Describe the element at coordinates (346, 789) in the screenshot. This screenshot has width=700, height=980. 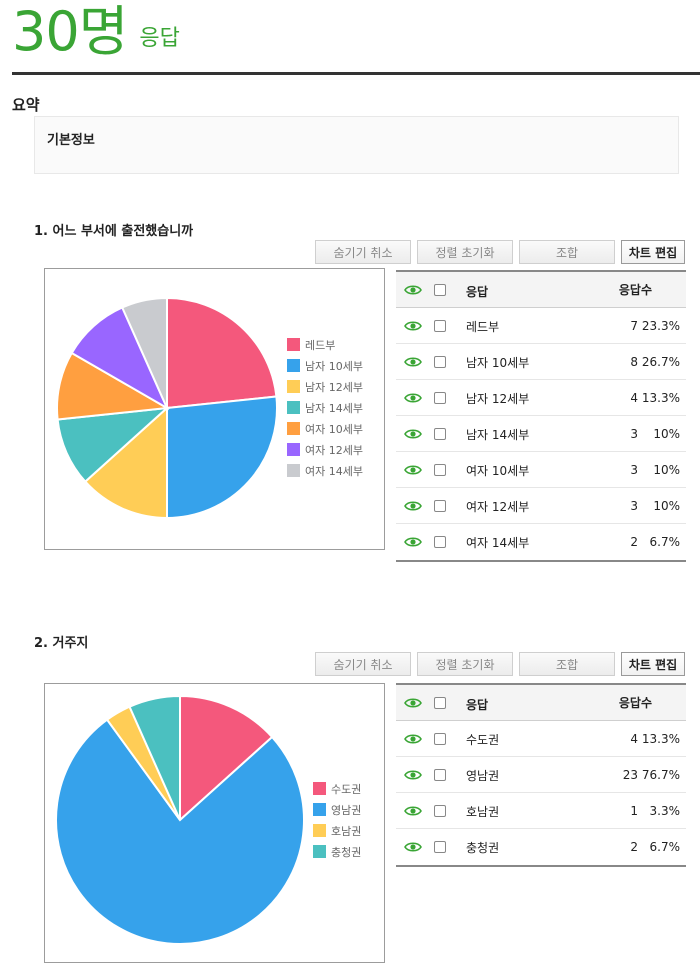
I see `legend-label: 수도권` at that location.